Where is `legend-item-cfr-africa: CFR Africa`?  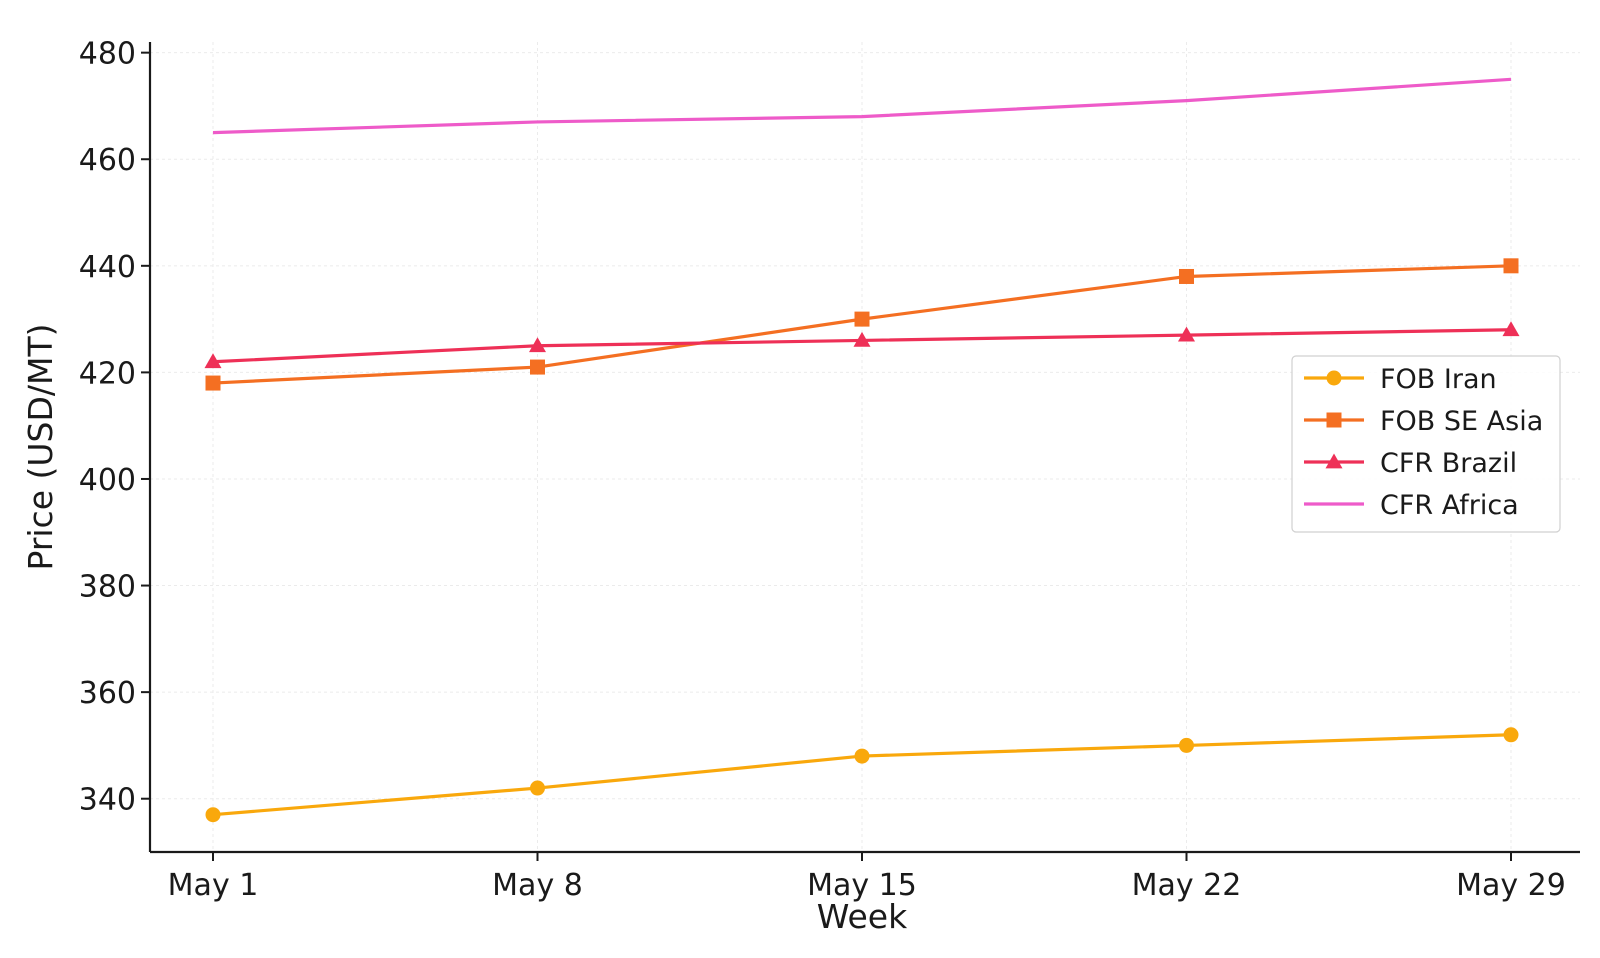
legend-item-cfr-africa: CFR Africa is located at coordinates (1411, 505).